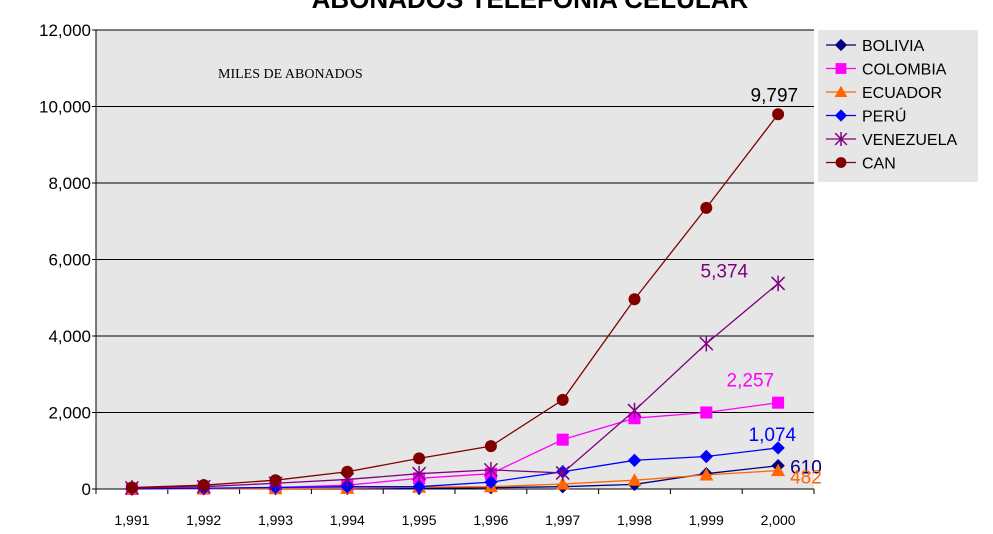 This screenshot has width=993, height=534. I want to click on x-tick-label: 1,998, so click(634, 520).